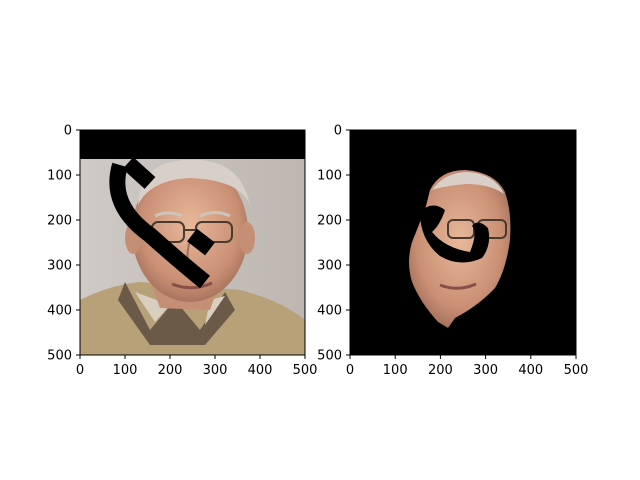 This screenshot has width=640, height=480. What do you see at coordinates (159, 225) in the screenshot?
I see `black-mask-stroke` at bounding box center [159, 225].